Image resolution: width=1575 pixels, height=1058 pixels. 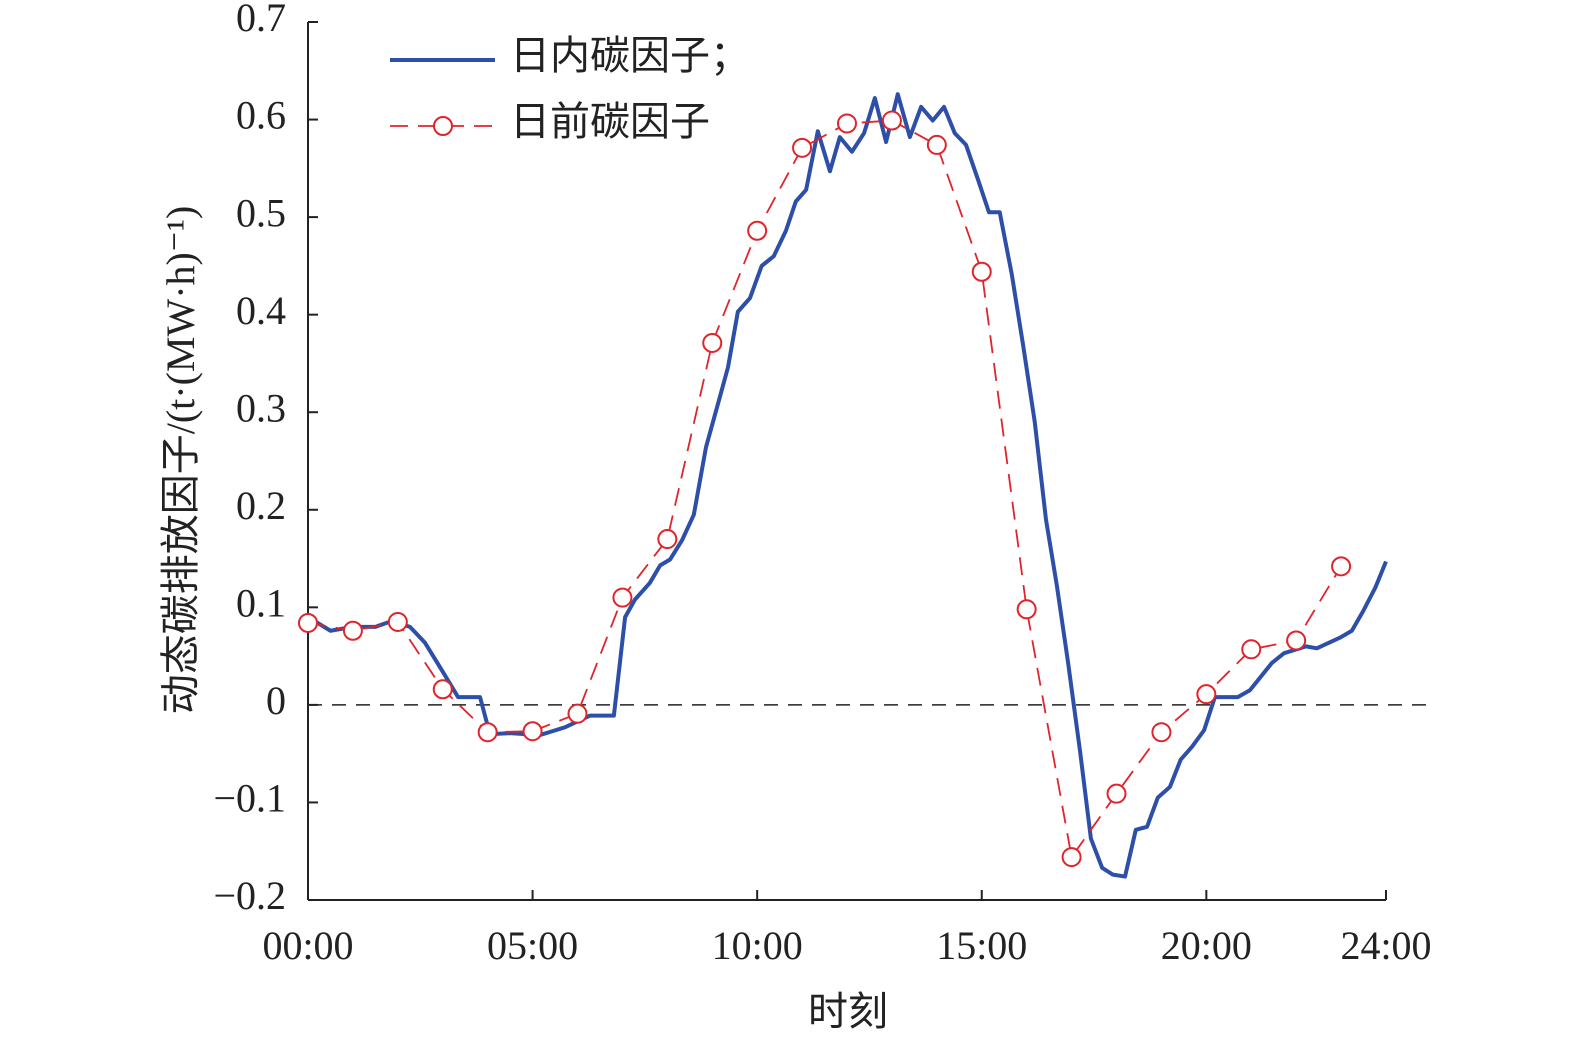 What do you see at coordinates (630, 55) in the screenshot?
I see `legend-label: 日内碳因子；` at bounding box center [630, 55].